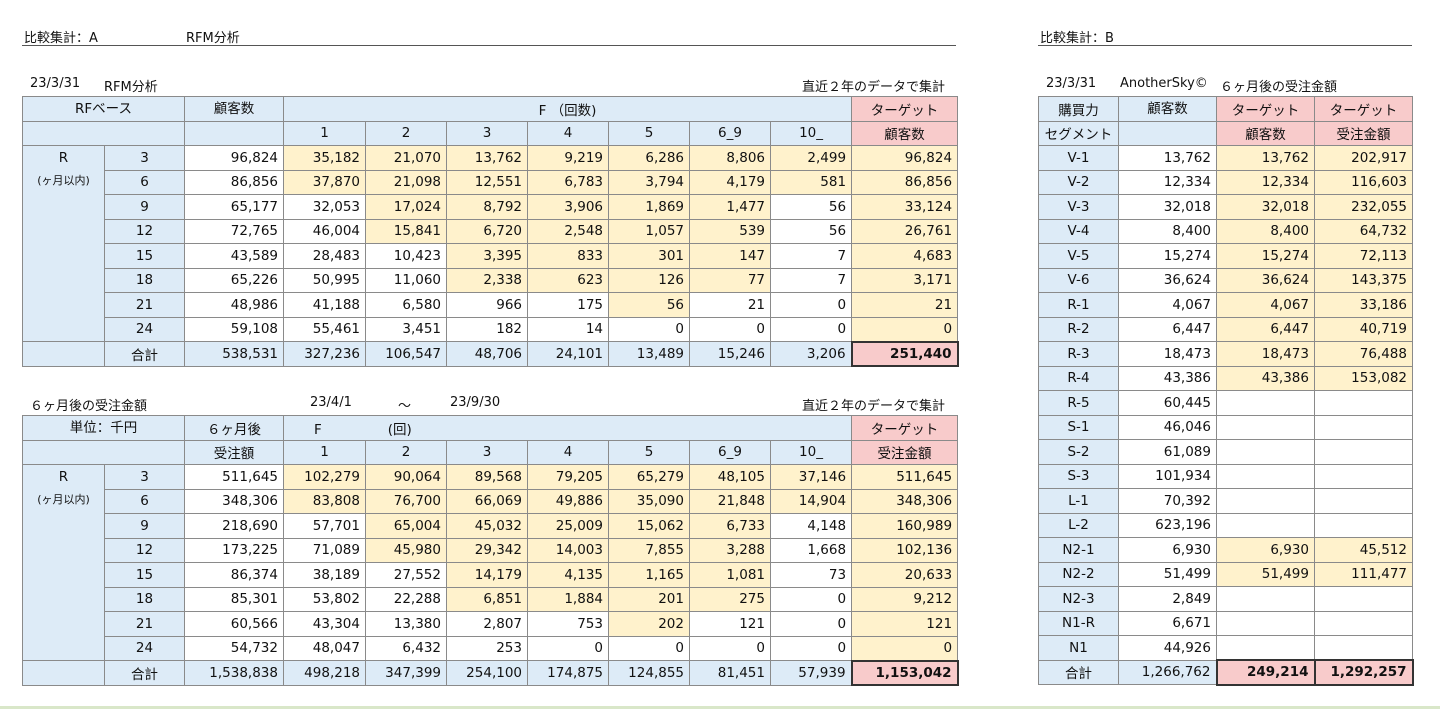 This screenshot has width=1440, height=711. What do you see at coordinates (325, 158) in the screenshot?
I see `f-cell: 35,182` at bounding box center [325, 158].